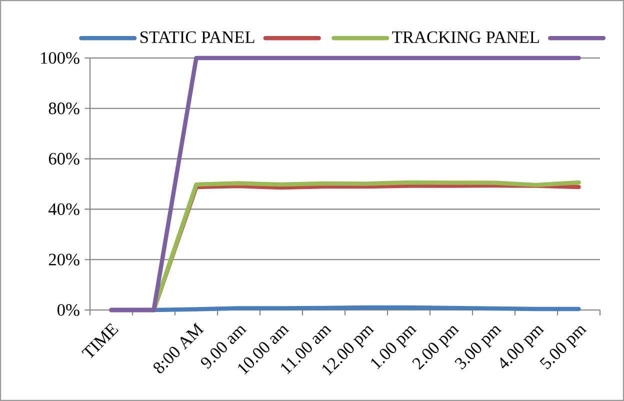  Describe the element at coordinates (64, 158) in the screenshot. I see `y-tick-label: 60%` at that location.